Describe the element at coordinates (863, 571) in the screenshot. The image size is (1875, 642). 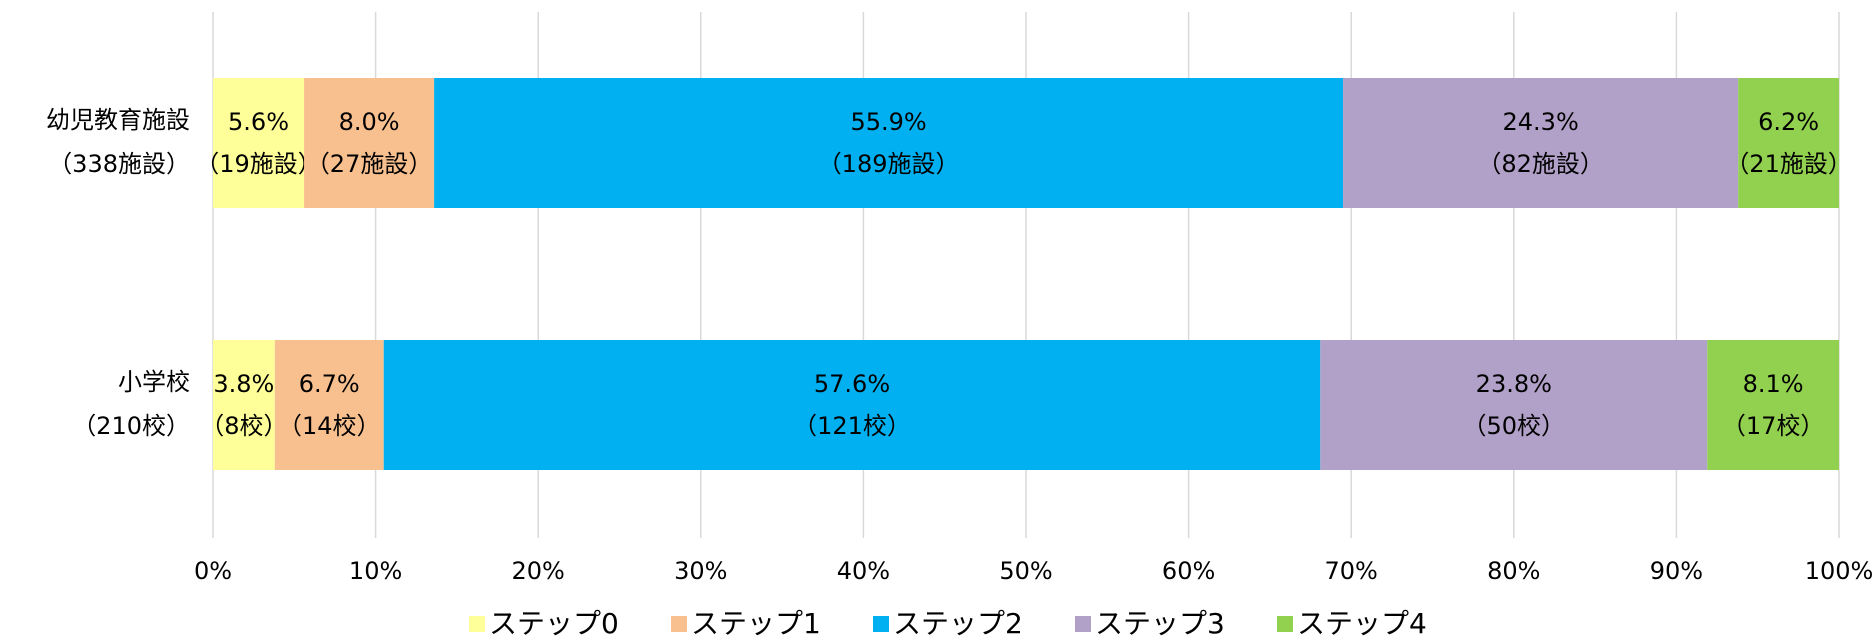
I see `x-tick-label: 40%` at that location.